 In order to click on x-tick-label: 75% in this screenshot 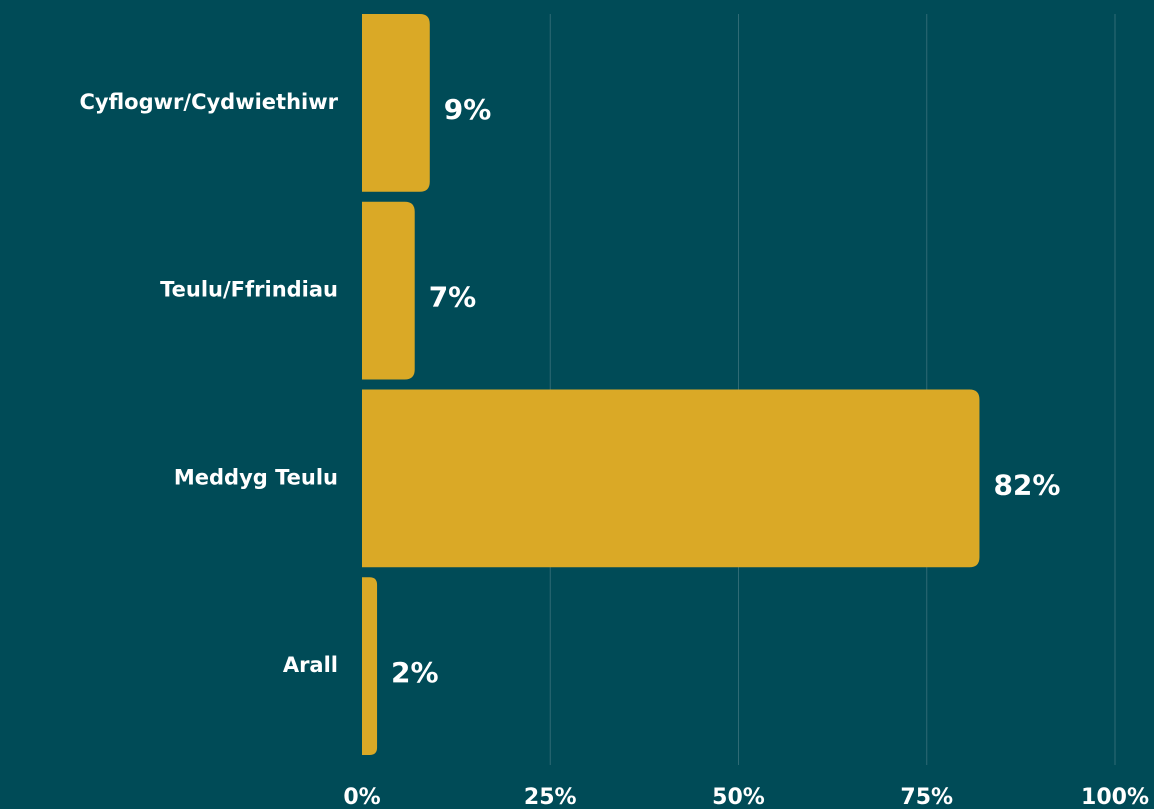, I will do `click(926, 797)`.